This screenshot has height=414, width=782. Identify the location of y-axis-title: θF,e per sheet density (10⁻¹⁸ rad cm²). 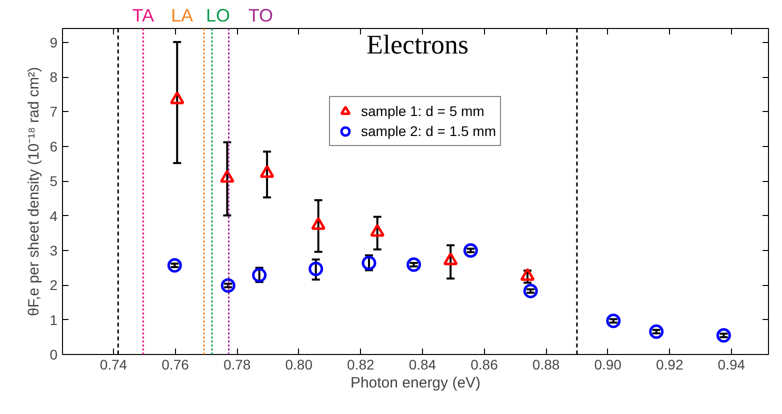
(34, 191).